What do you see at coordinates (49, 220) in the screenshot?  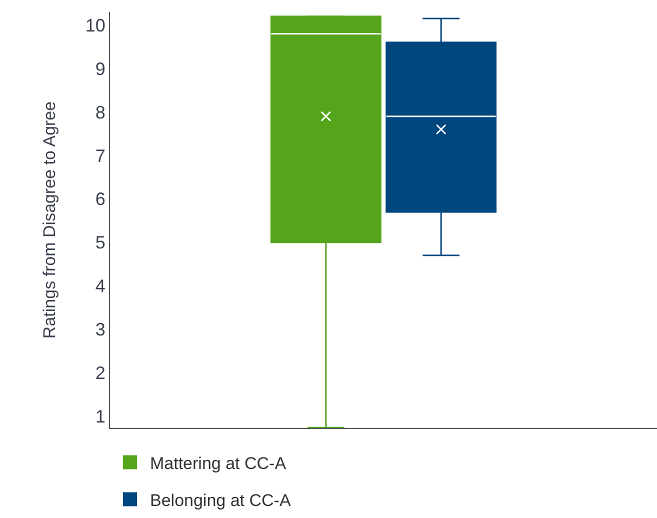 I see `y-axis-title: Ratings from Disagree to Agree` at bounding box center [49, 220].